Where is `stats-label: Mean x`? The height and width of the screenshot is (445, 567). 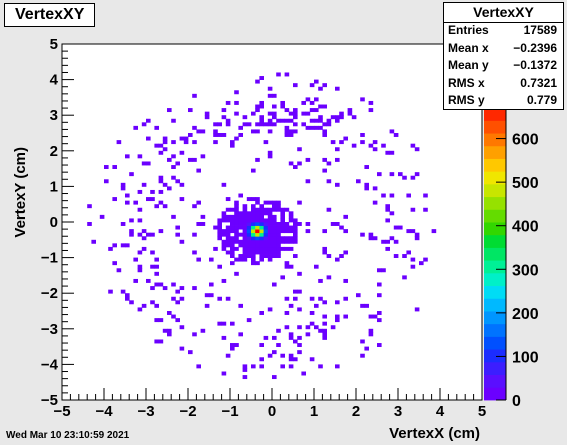
stats-label: Mean x is located at coordinates (468, 47).